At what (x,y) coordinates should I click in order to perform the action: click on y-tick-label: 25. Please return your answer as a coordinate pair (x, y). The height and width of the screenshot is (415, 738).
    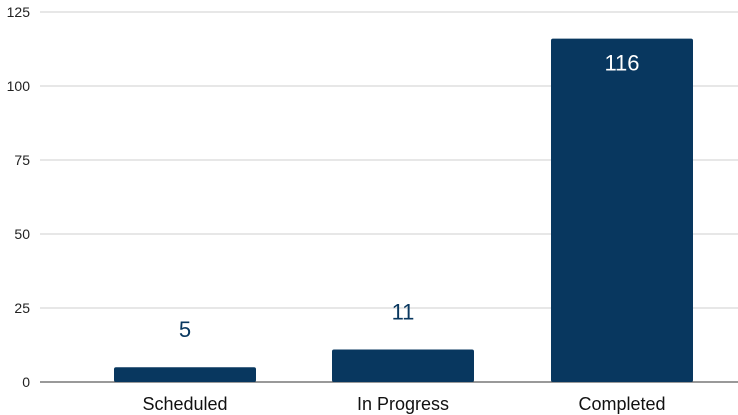
    Looking at the image, I should click on (22, 308).